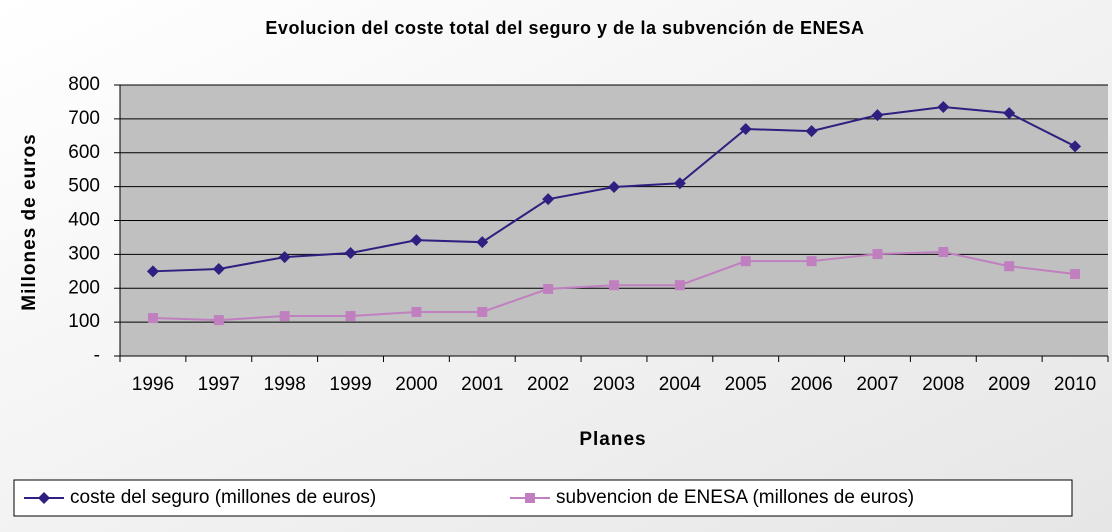  Describe the element at coordinates (1009, 384) in the screenshot. I see `x-tick-label: 2009` at that location.